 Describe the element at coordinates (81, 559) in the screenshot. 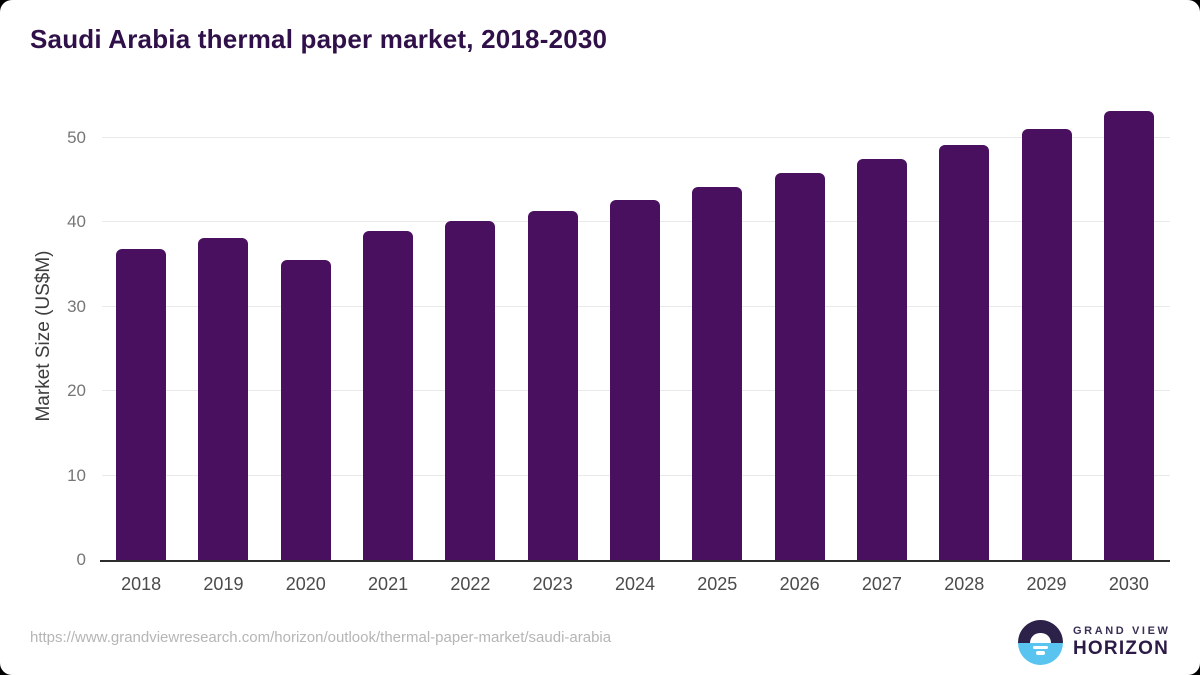

I see `y-tick-label-0: 0` at that location.